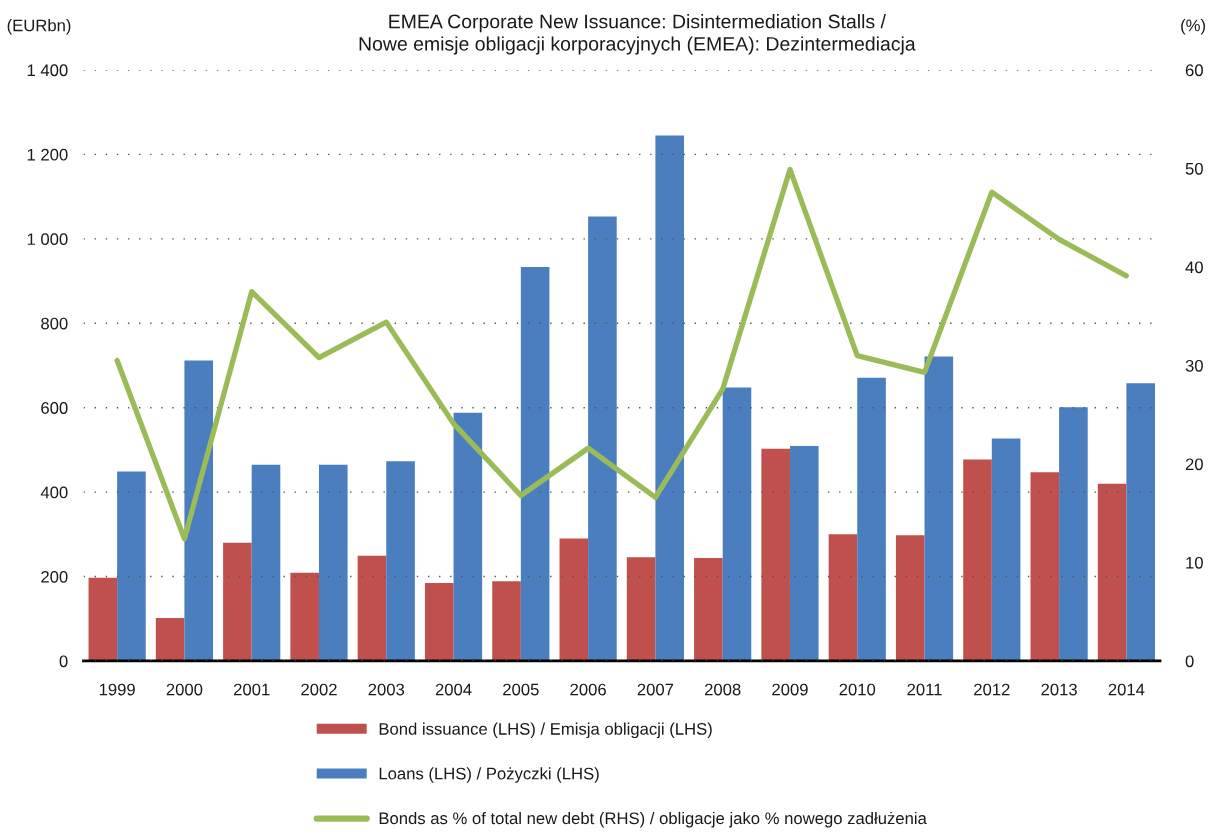 The height and width of the screenshot is (835, 1210). I want to click on y-tick-label: 600, so click(54, 408).